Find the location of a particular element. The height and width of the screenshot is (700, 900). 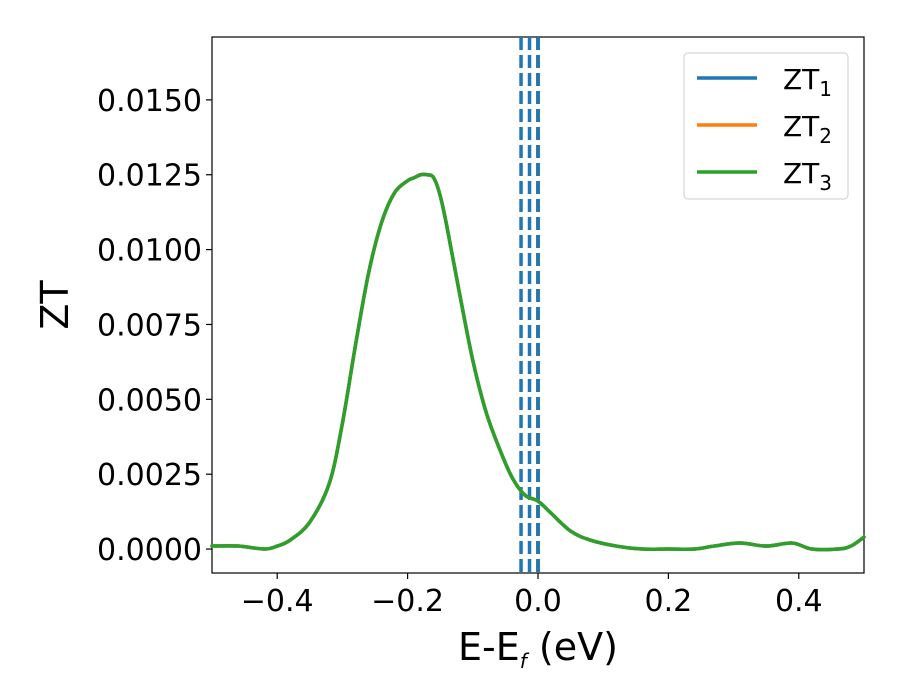

x-tick-label: −0.2 is located at coordinates (407, 601).